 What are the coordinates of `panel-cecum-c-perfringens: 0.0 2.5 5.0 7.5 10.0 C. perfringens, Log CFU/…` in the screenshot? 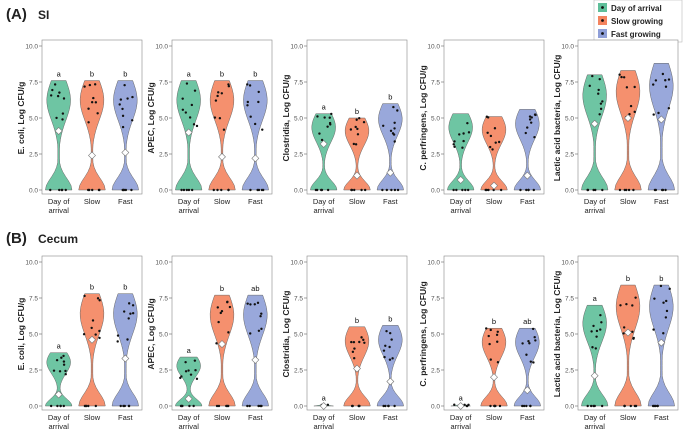 It's located at (481, 343).